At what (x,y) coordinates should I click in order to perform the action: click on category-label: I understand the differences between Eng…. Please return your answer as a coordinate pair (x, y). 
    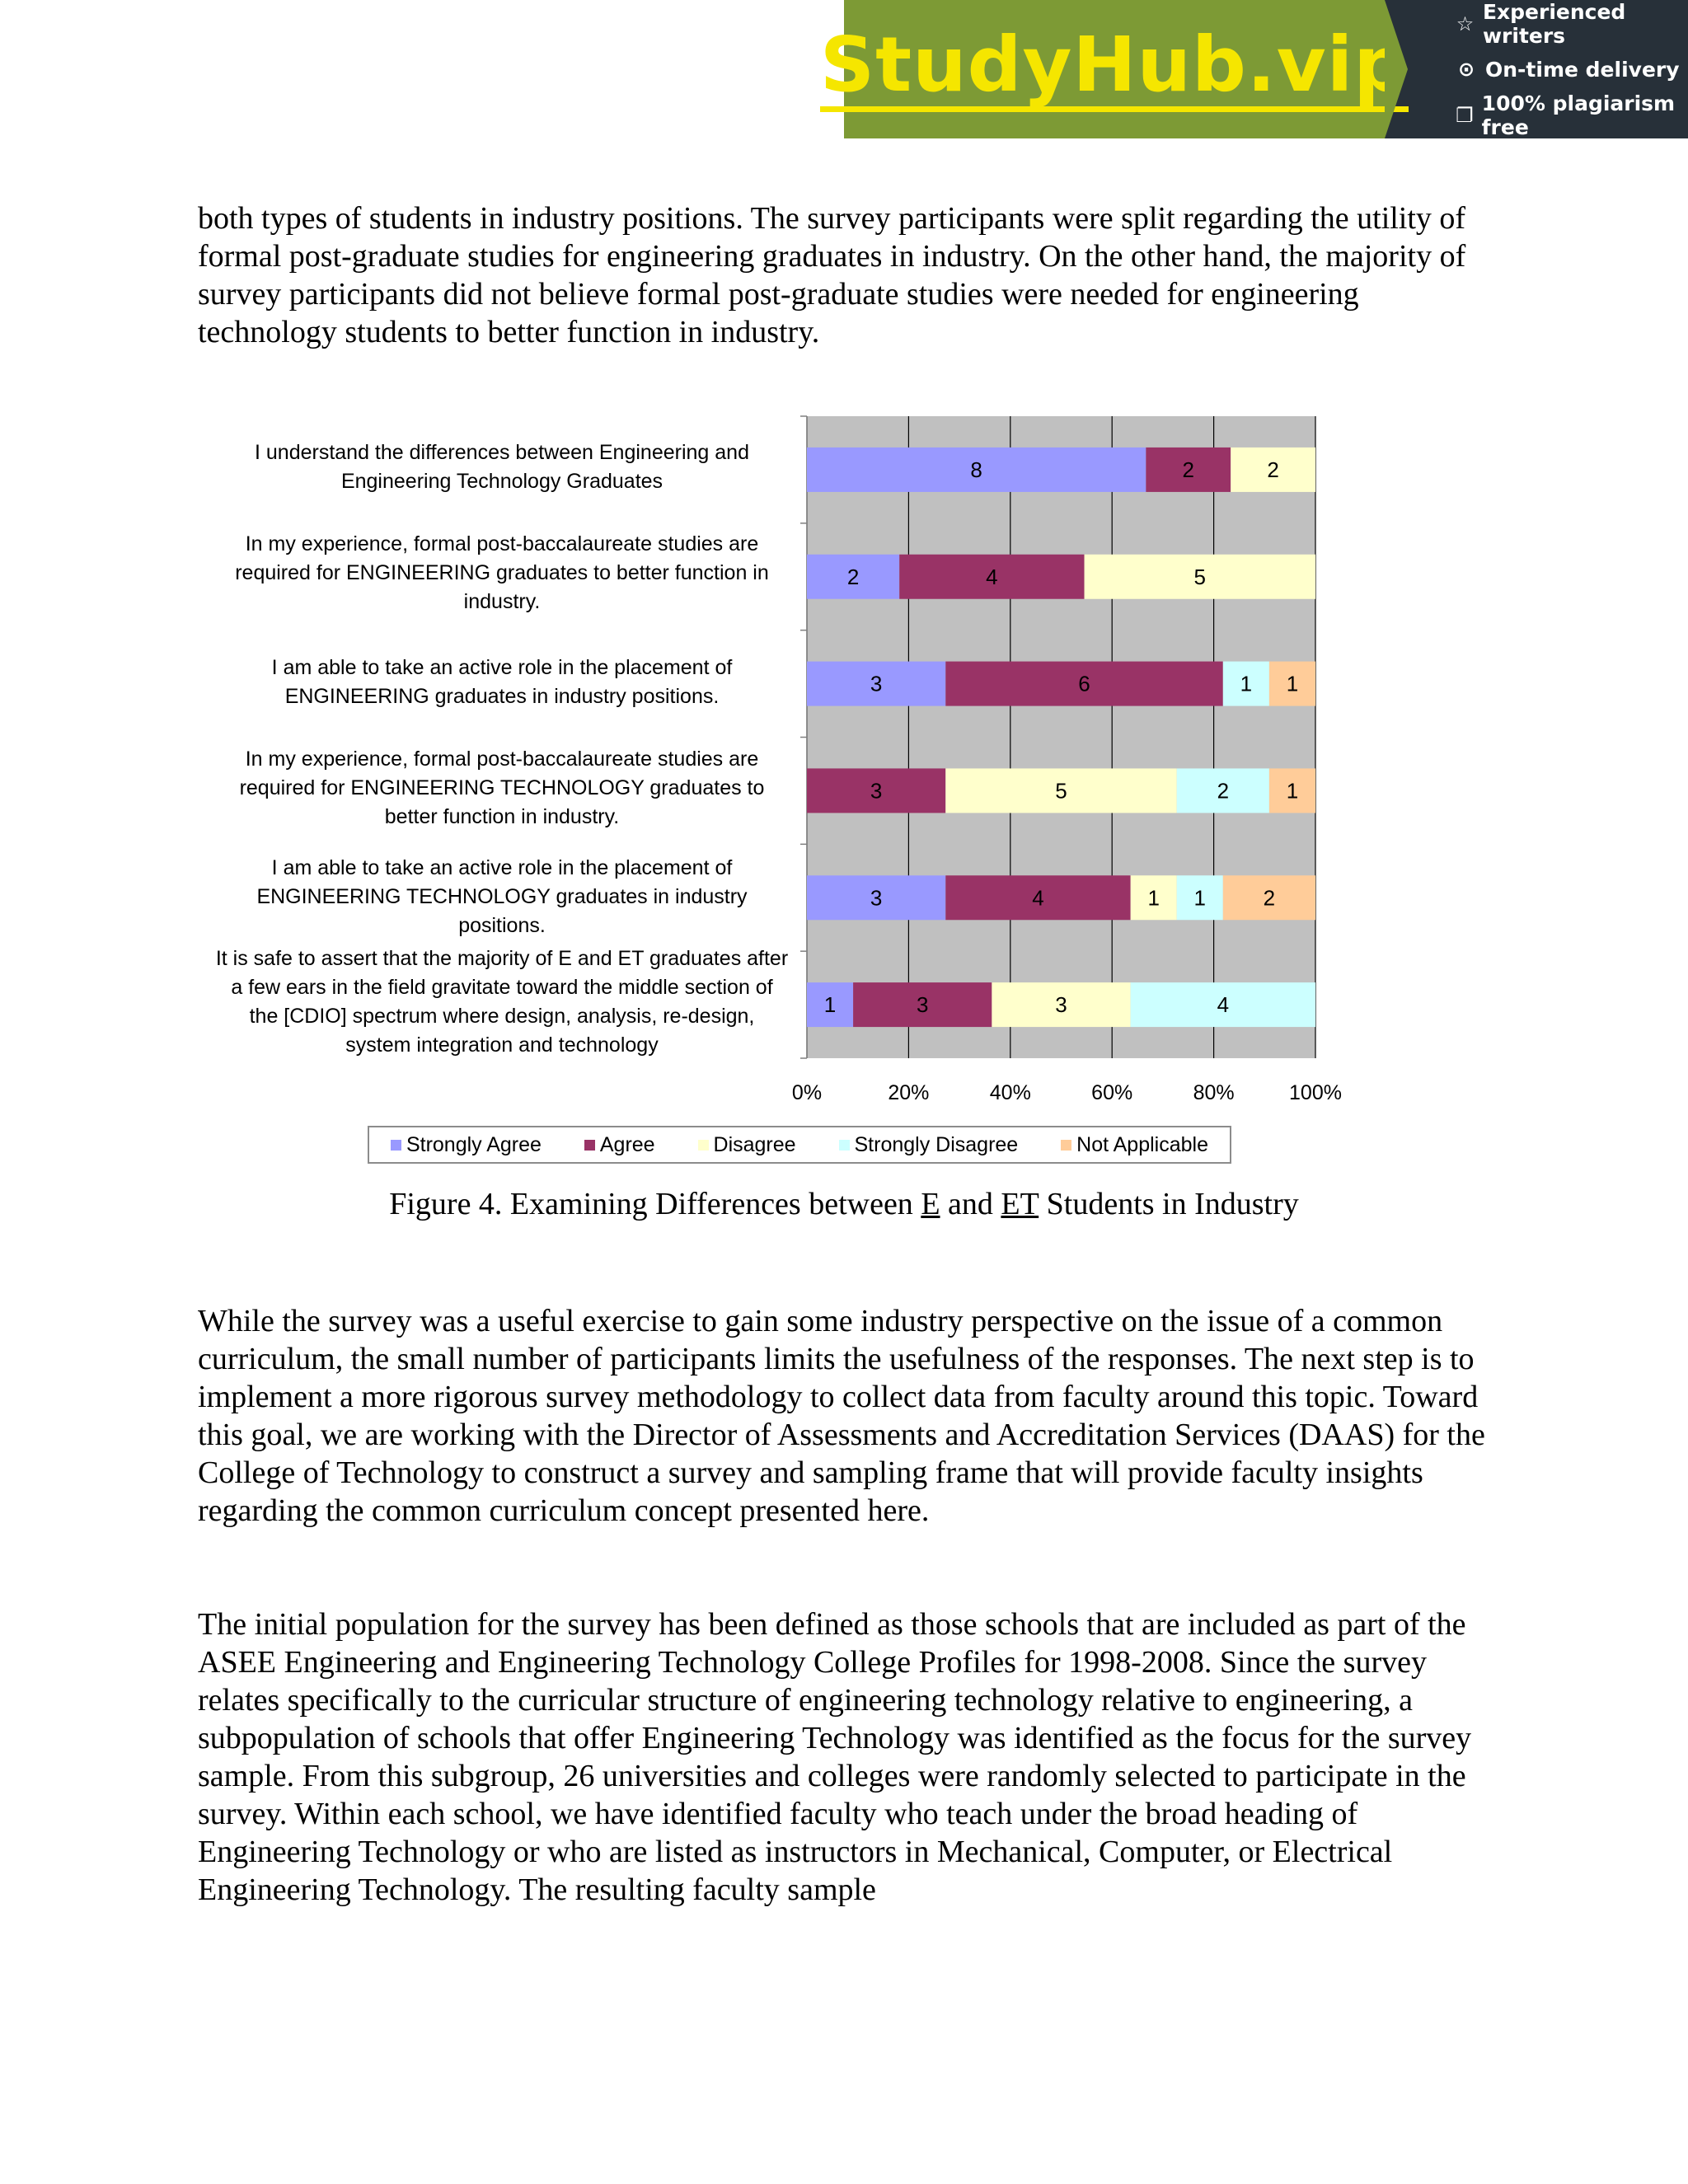
    Looking at the image, I should click on (502, 467).